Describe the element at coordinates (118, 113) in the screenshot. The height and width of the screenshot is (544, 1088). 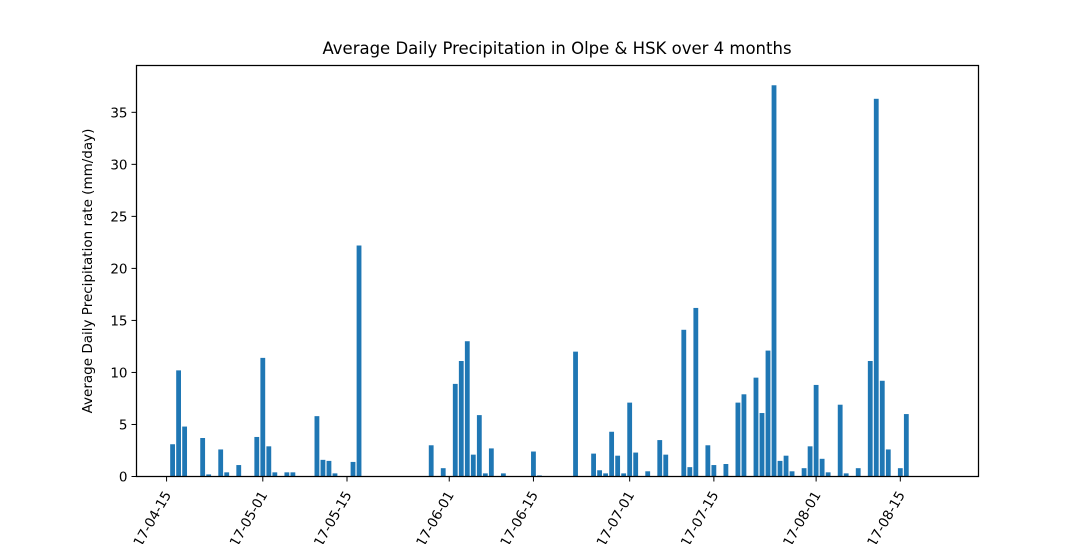
I see `y-tick-label: 35` at that location.